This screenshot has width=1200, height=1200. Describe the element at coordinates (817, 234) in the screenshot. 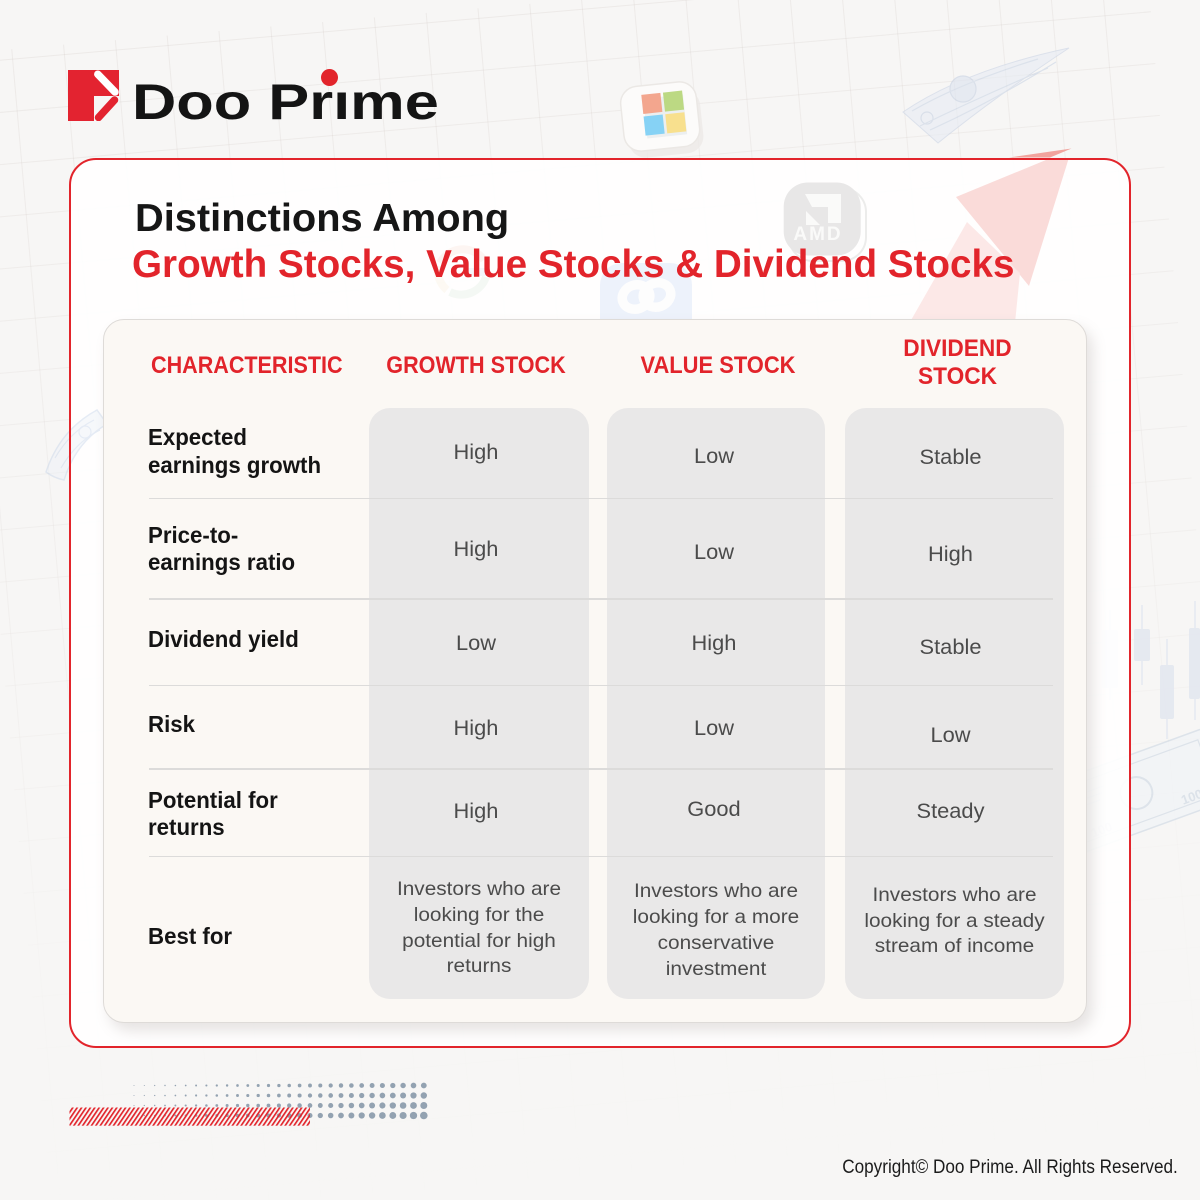

I see `svg-text: AMD` at that location.